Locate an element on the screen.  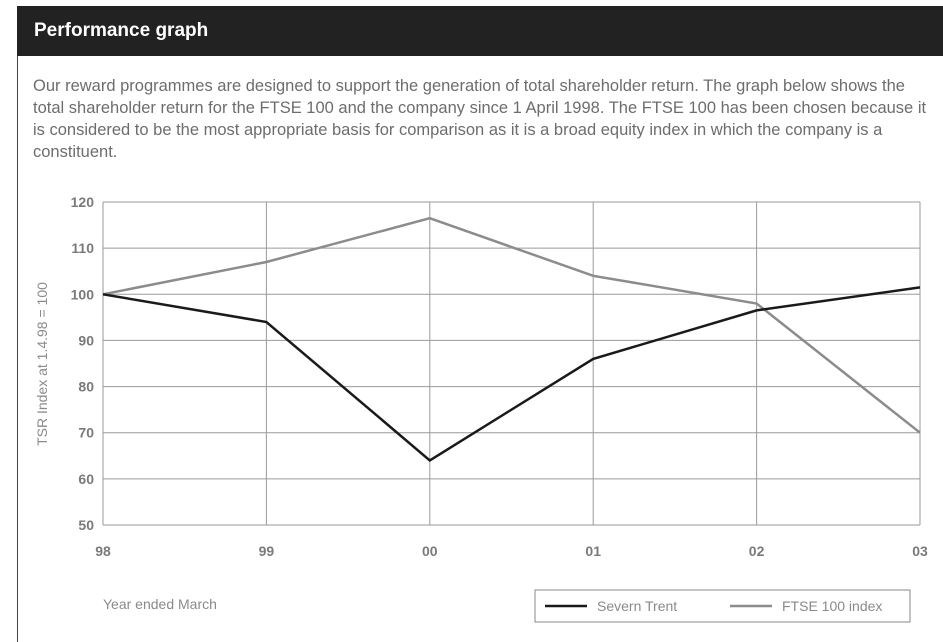
y-tick-label: 110 is located at coordinates (82, 248).